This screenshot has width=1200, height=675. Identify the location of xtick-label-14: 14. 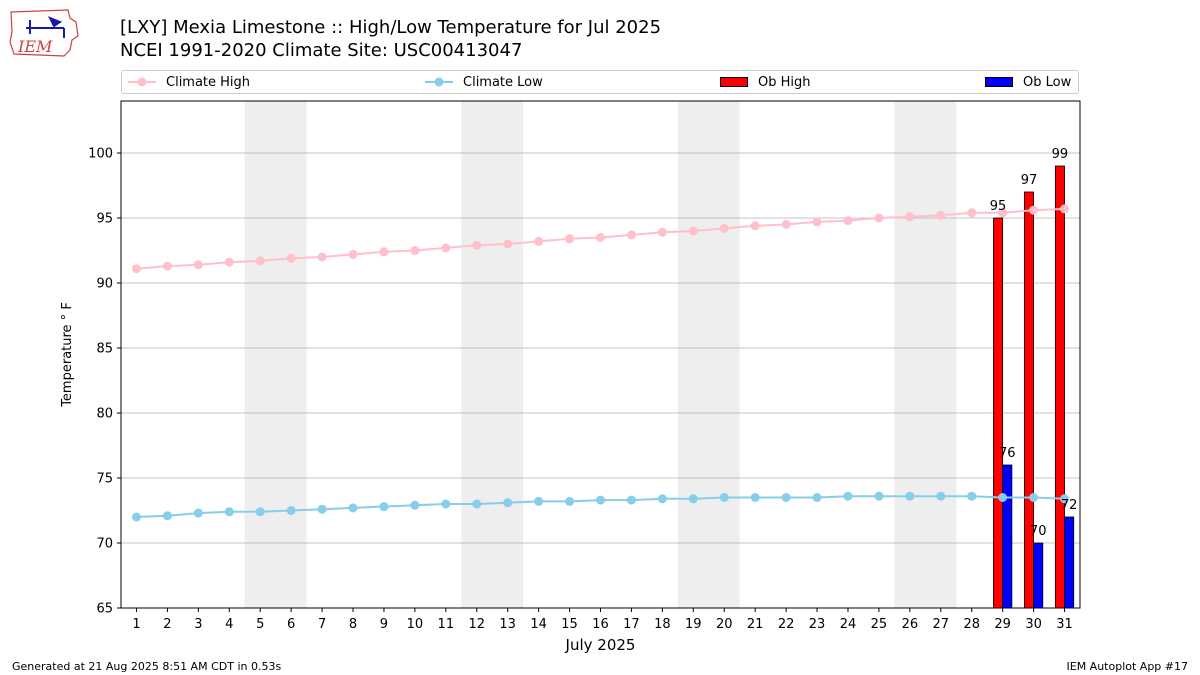
(538, 624).